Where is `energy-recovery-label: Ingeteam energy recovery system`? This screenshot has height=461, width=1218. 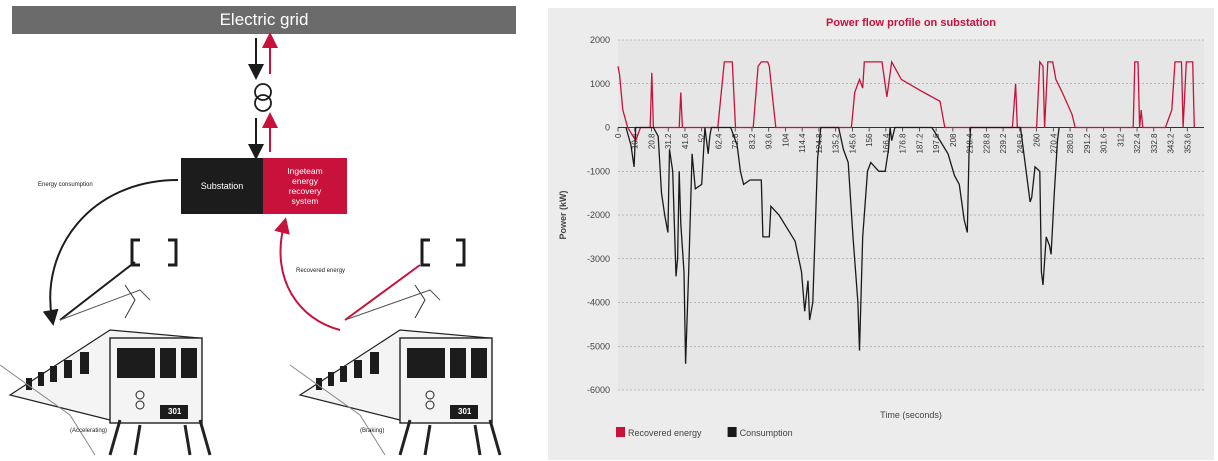 energy-recovery-label: Ingeteam energy recovery system is located at coordinates (305, 186).